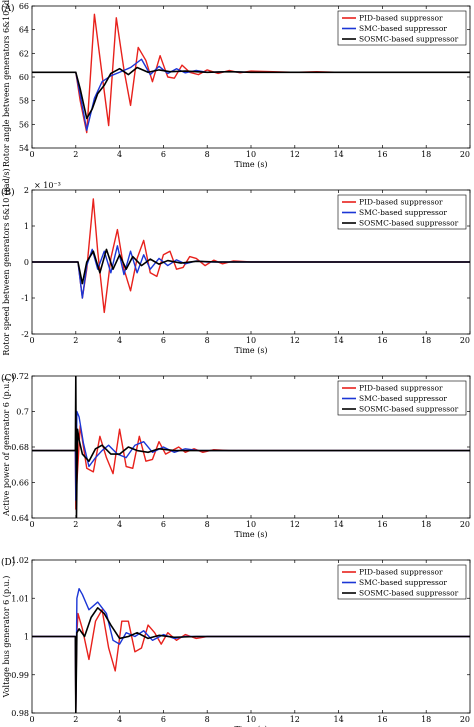  I want to click on y-tick-label: 64, so click(24, 30).